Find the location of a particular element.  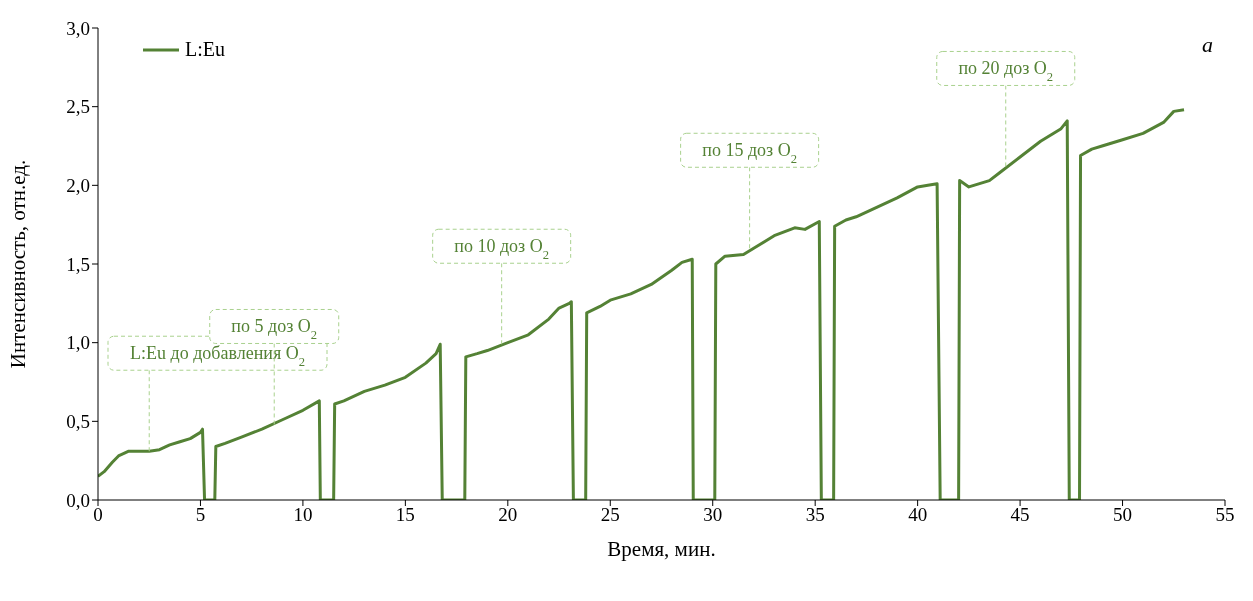

x-tick-label: 5 is located at coordinates (200, 515).